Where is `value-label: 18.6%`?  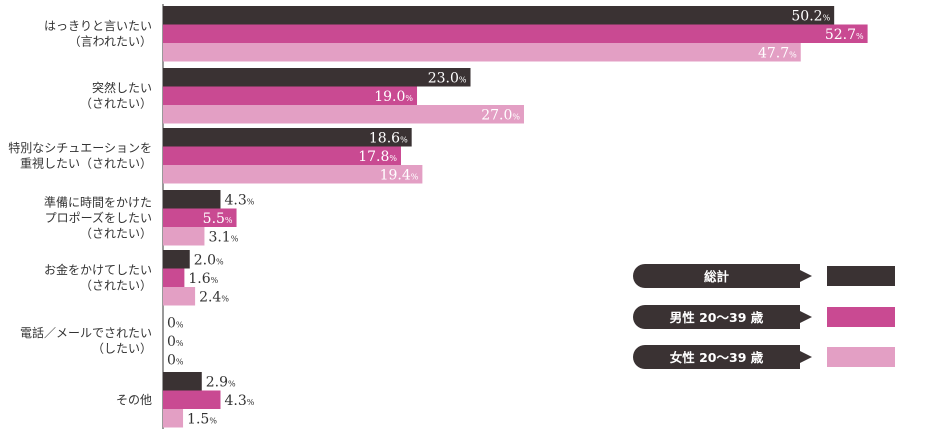 value-label: 18.6% is located at coordinates (388, 139).